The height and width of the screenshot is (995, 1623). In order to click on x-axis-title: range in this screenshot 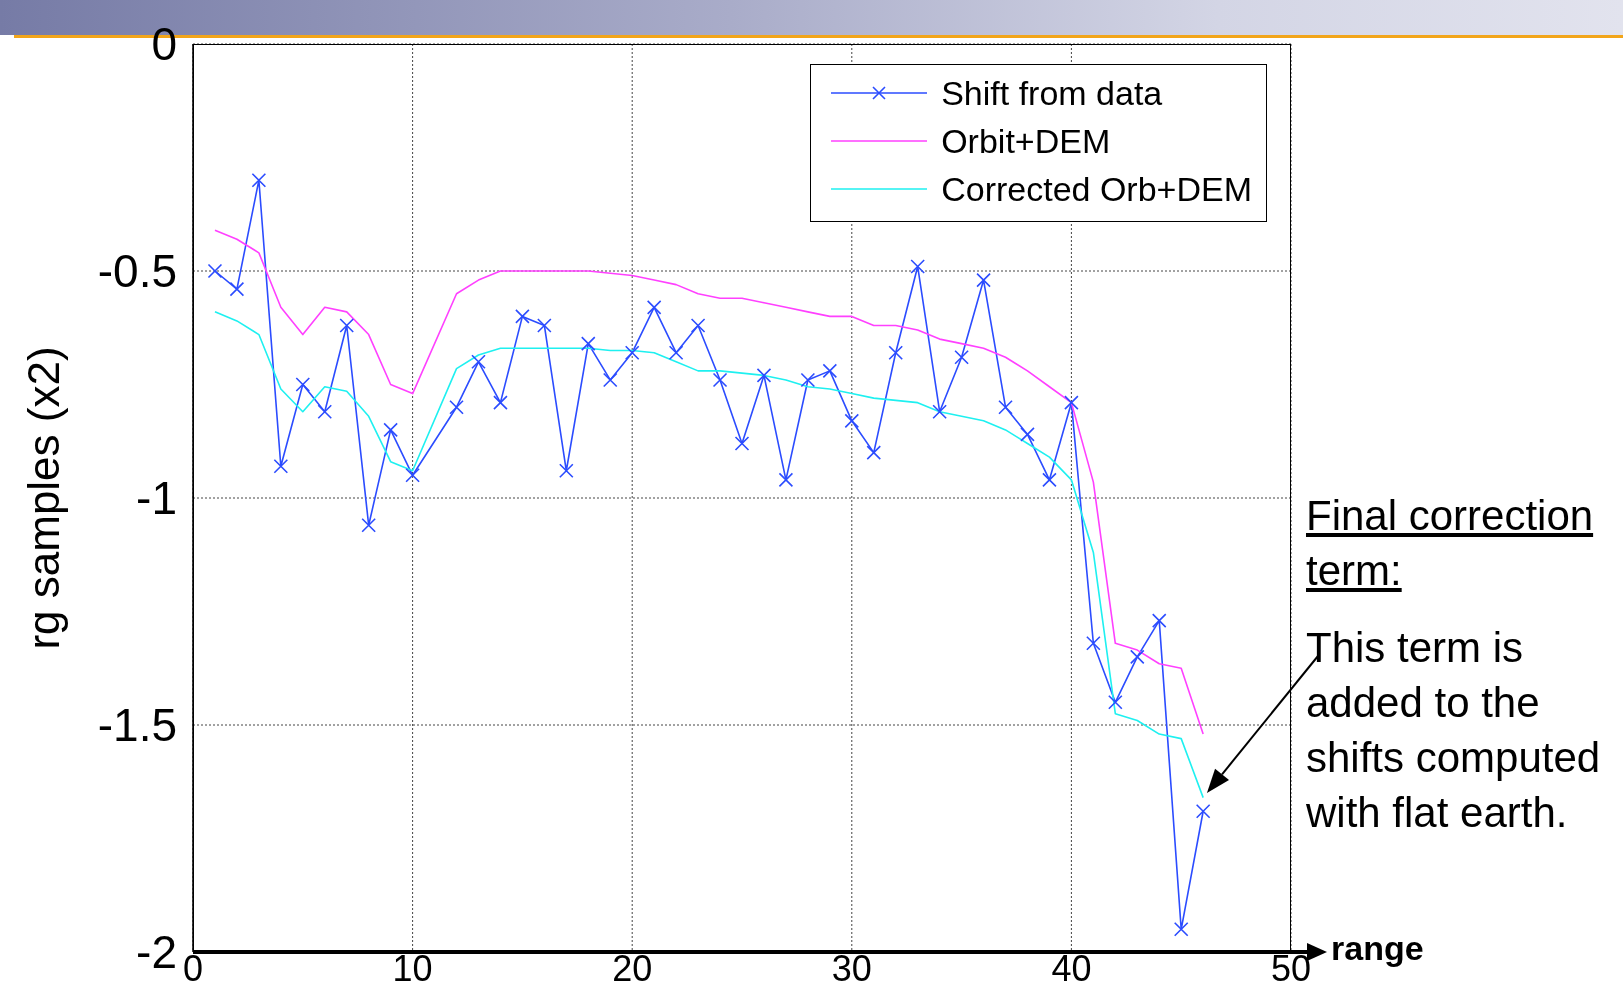, I will do `click(1377, 948)`.